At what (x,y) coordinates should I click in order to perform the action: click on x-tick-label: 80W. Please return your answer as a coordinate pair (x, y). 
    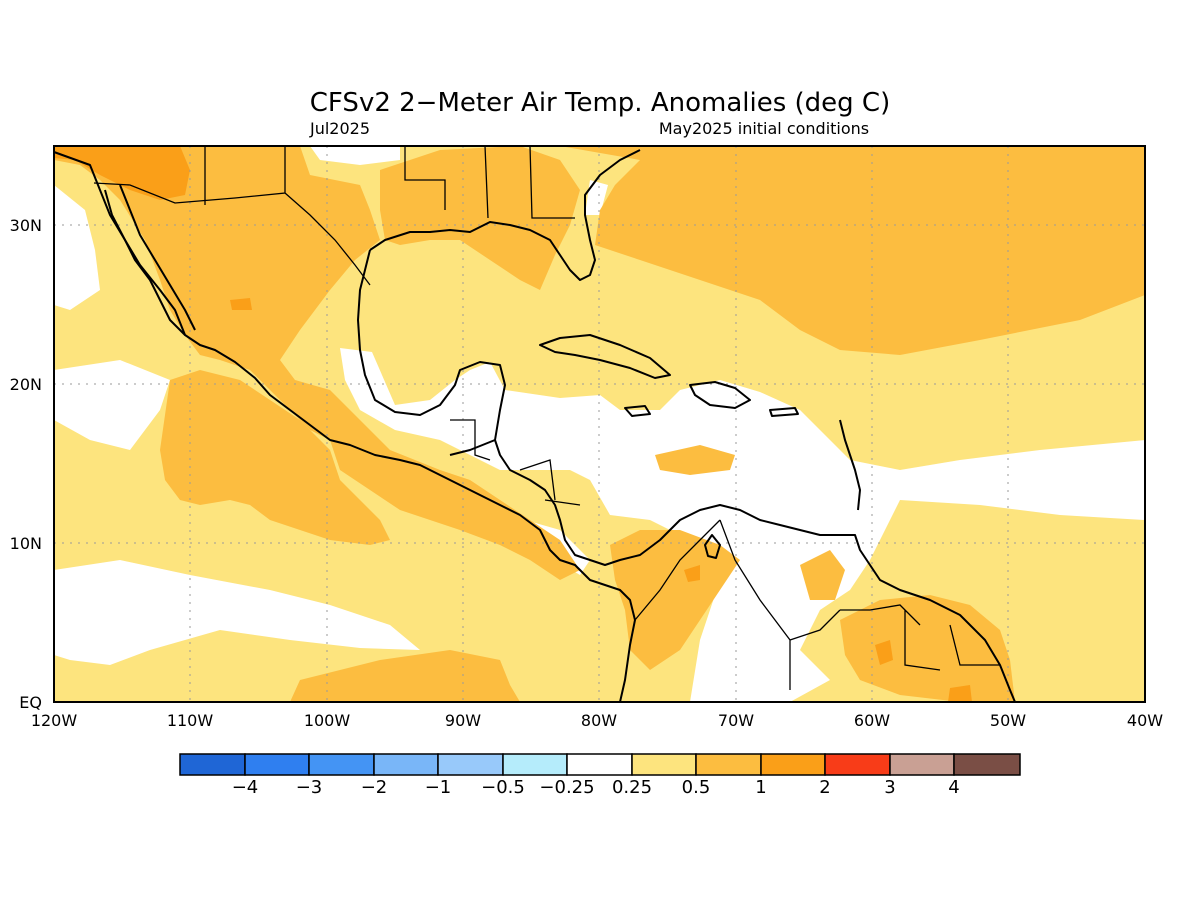
    Looking at the image, I should click on (599, 720).